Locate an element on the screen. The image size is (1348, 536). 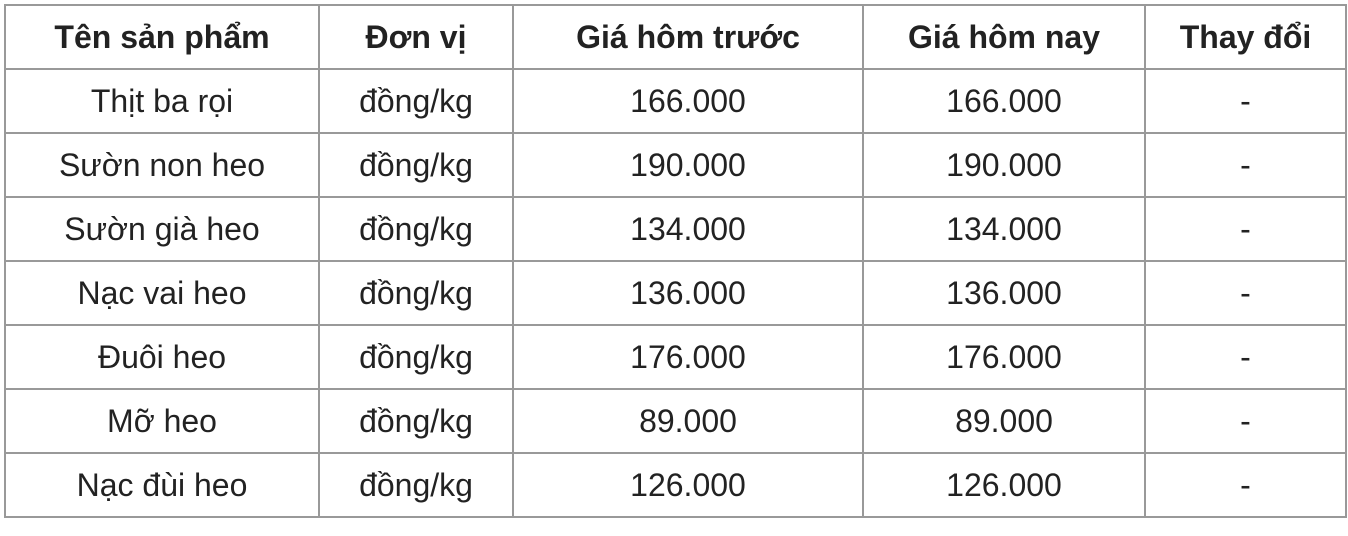
header-previous-price: Giá hôm trước is located at coordinates (688, 37).